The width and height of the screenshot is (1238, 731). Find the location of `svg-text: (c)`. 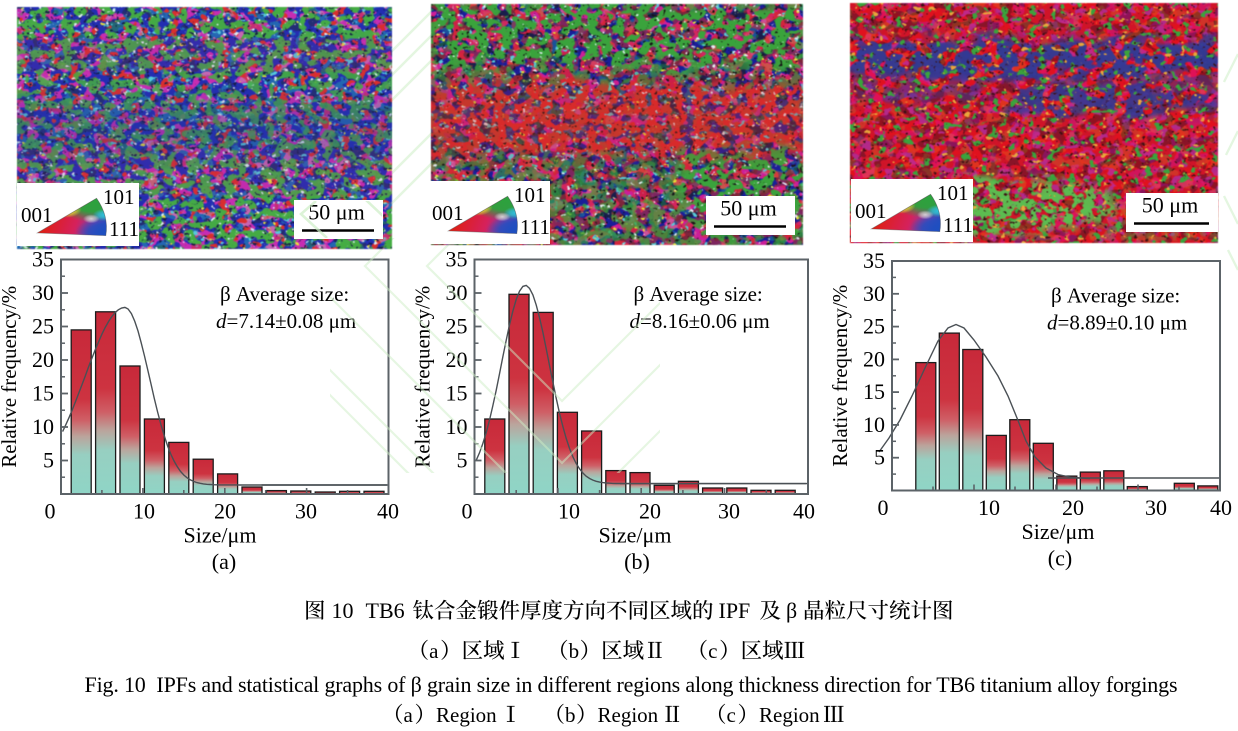

svg-text: (c) is located at coordinates (1060, 558).